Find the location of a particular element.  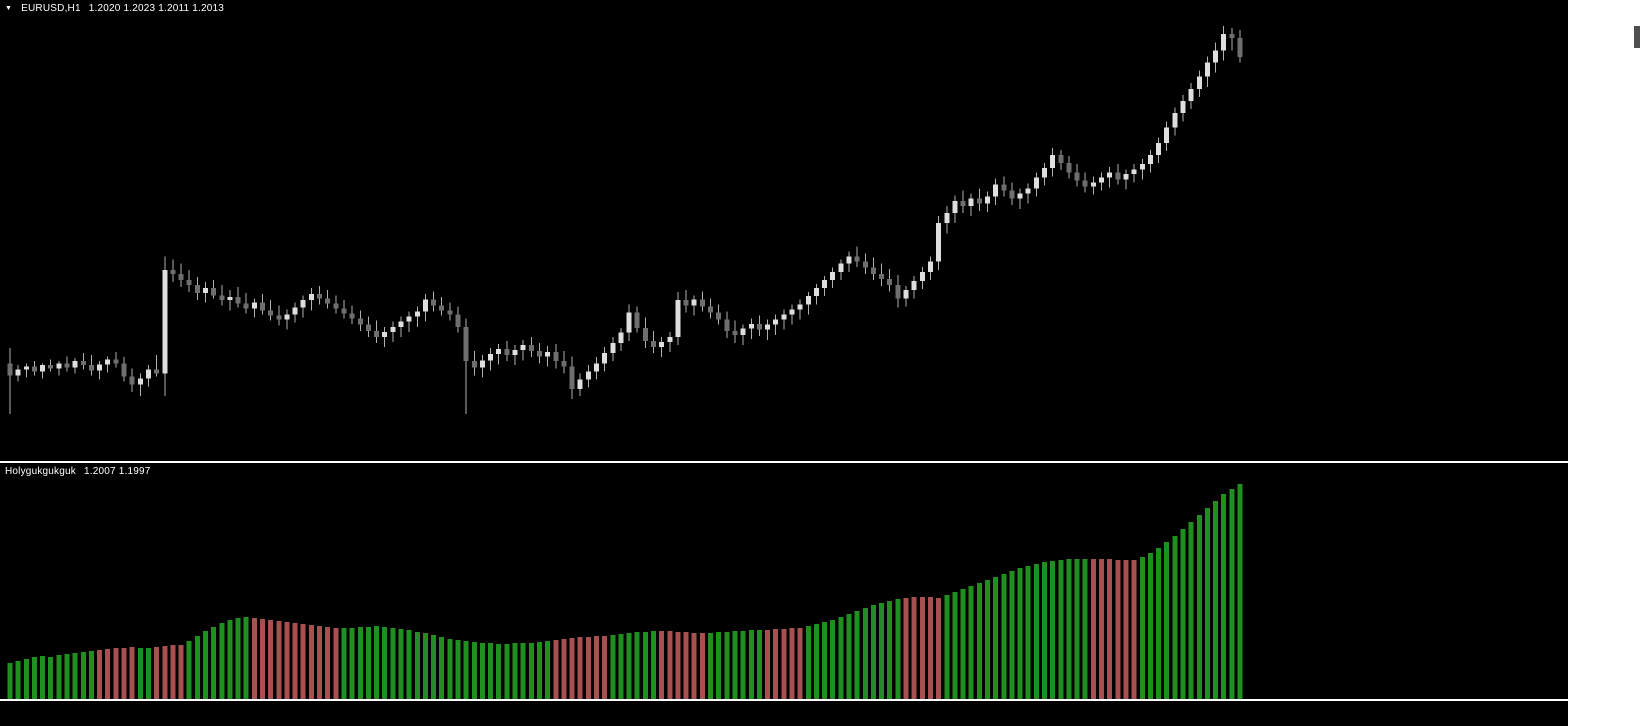

symbol-timeframe-label: EURUSD,H1 is located at coordinates (51, 8).